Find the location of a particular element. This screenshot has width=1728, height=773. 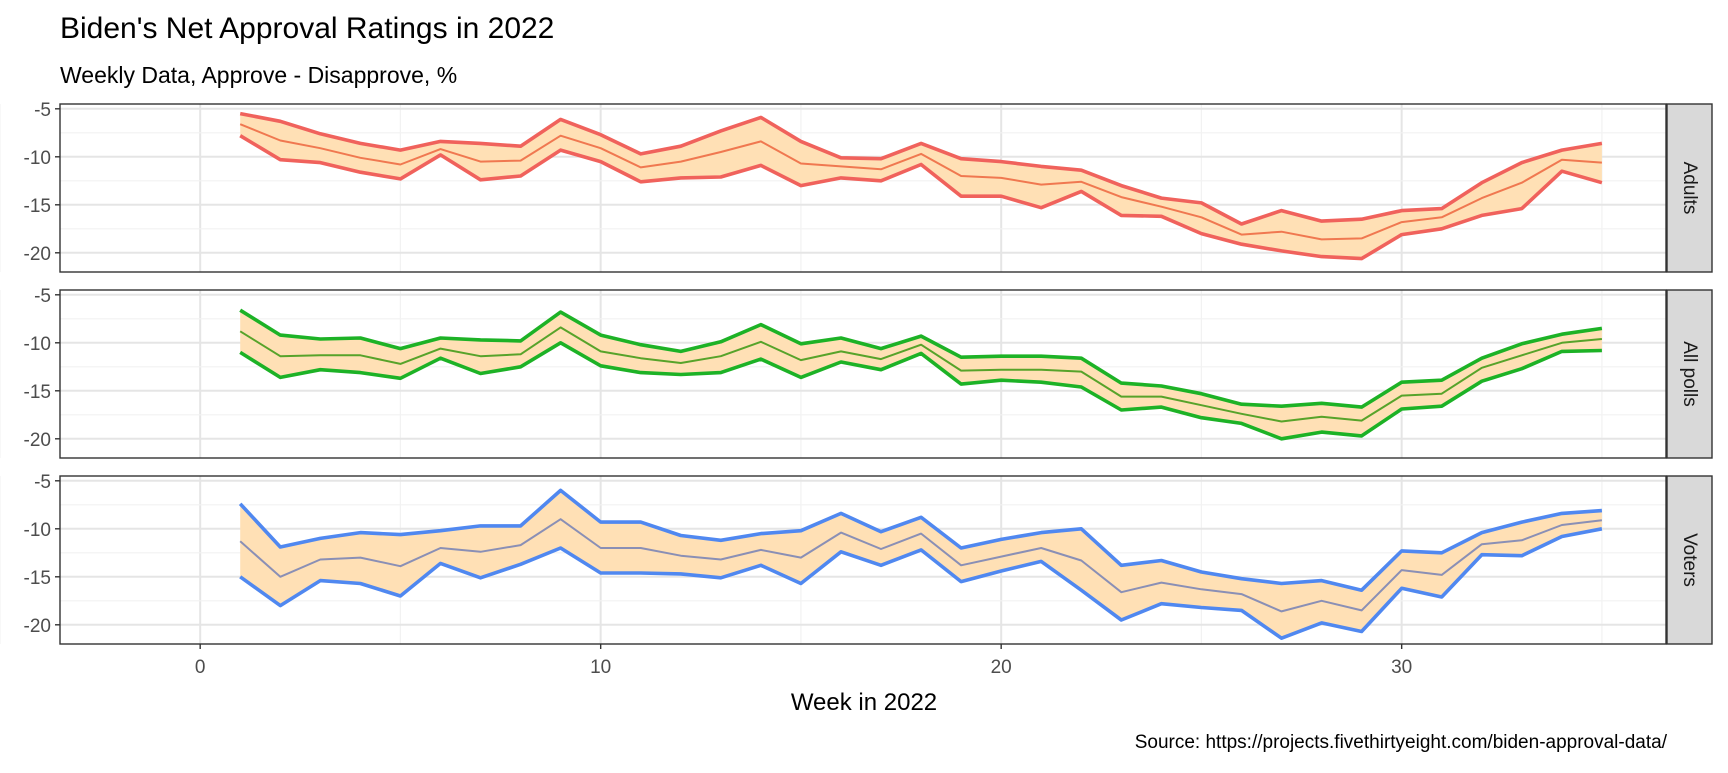

x-tick-label: 20 is located at coordinates (1001, 667).